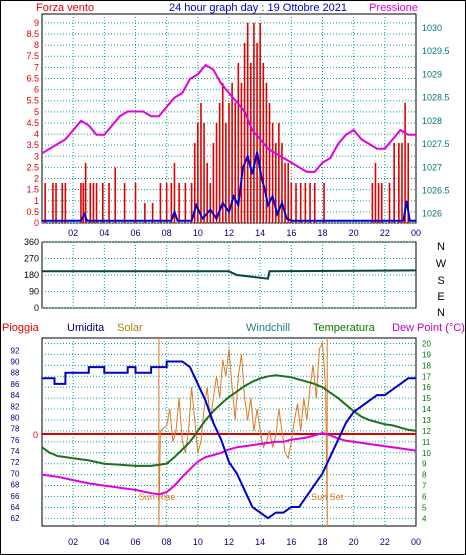 This screenshot has width=466, height=555. I want to click on humidity-y-tick: 92, so click(15, 350).